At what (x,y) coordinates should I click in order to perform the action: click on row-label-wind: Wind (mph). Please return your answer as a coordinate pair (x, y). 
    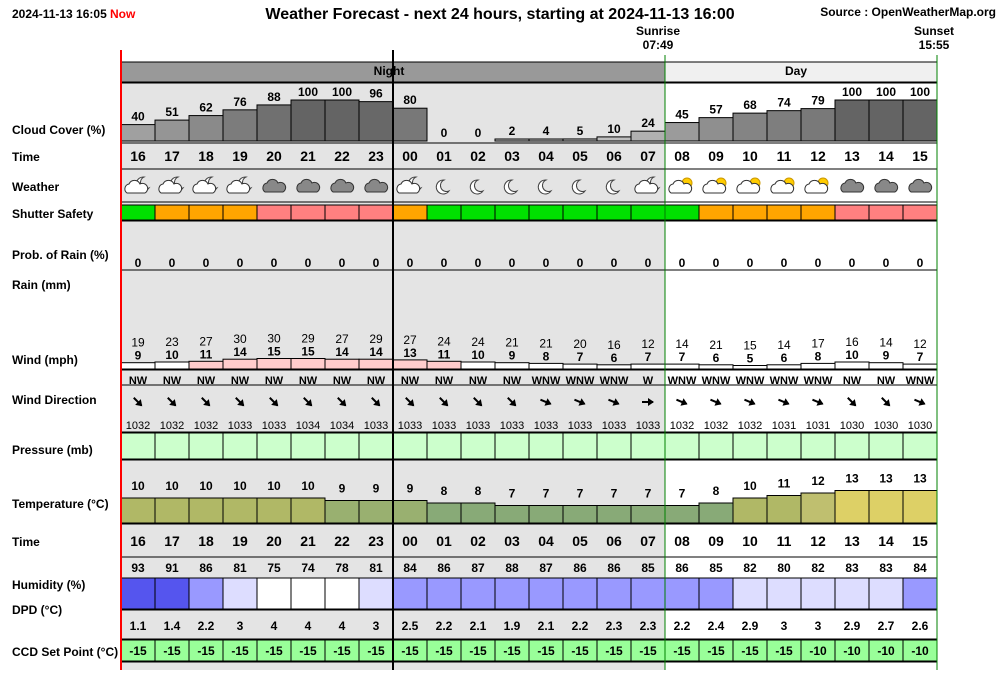
    Looking at the image, I should click on (45, 360).